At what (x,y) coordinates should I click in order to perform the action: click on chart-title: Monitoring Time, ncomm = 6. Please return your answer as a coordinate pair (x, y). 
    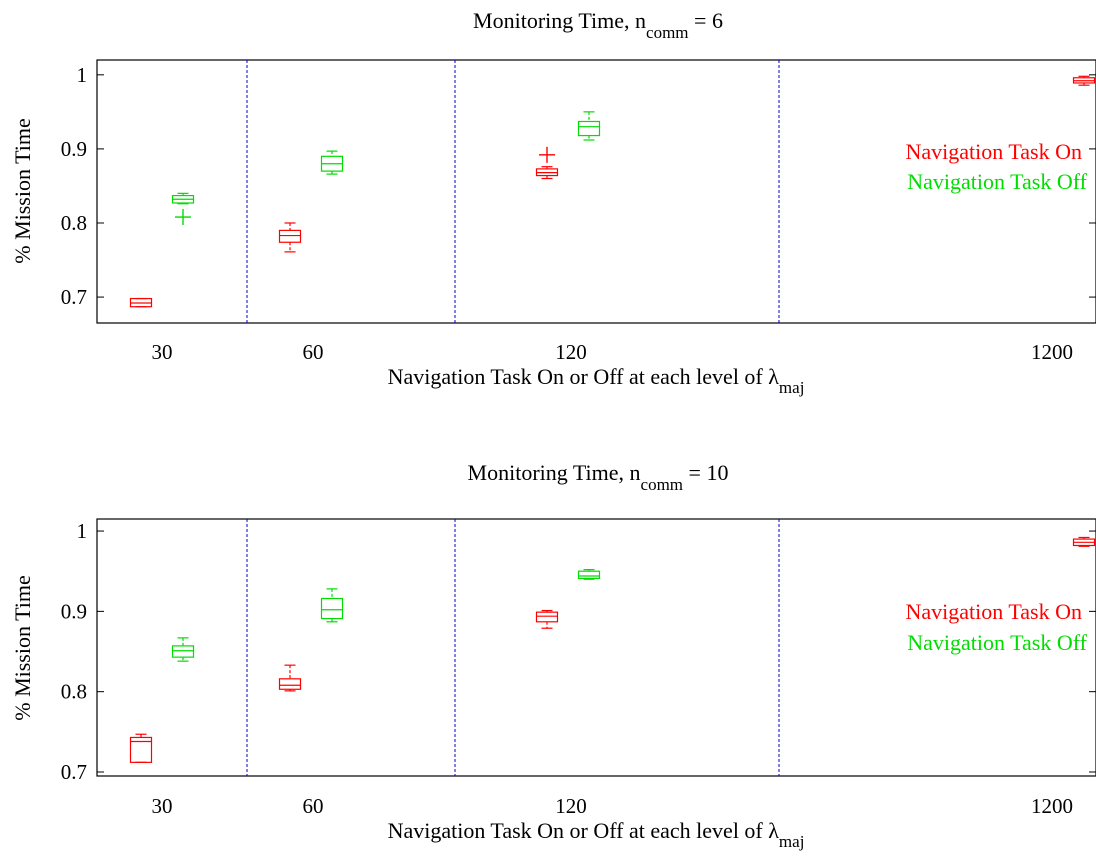
    Looking at the image, I should click on (598, 25).